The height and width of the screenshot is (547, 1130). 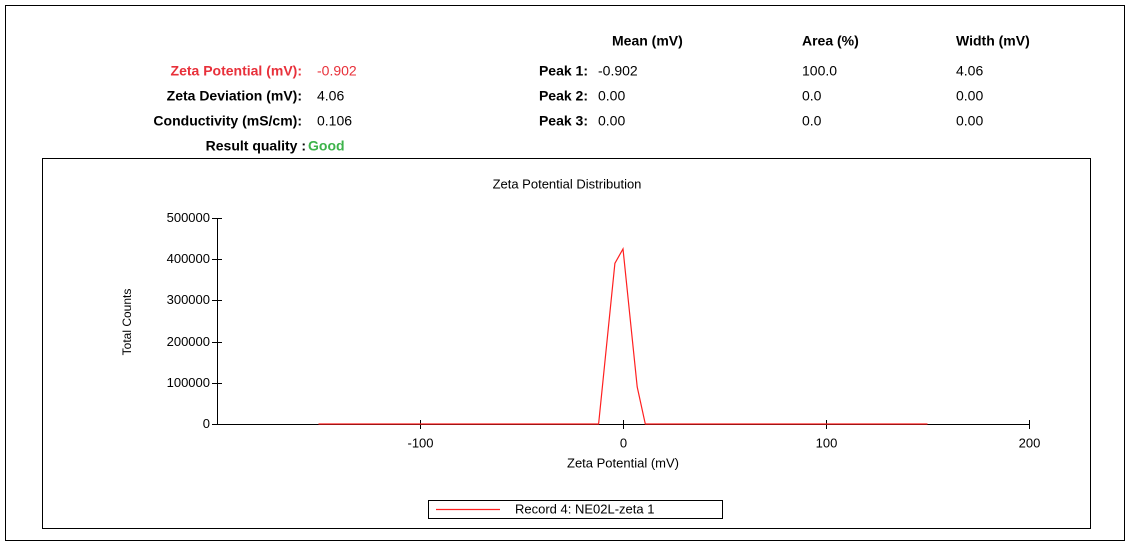 I want to click on result-label: Conductivity (mS/cm):, so click(x=227, y=121).